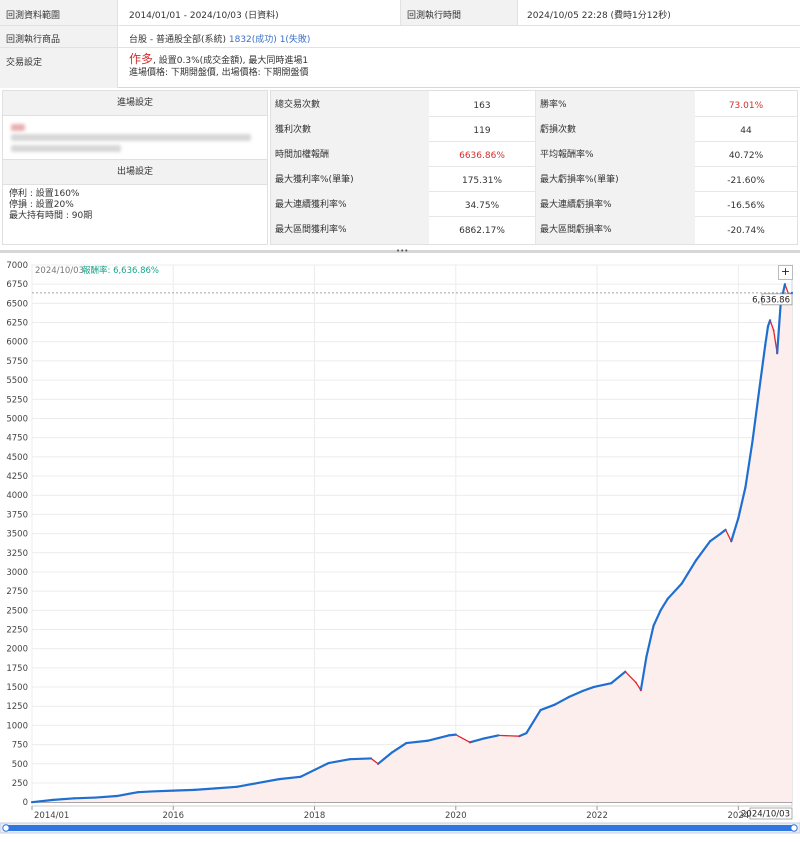 The image size is (800, 842). What do you see at coordinates (17, 362) in the screenshot?
I see `y-tick-label: 5750` at bounding box center [17, 362].